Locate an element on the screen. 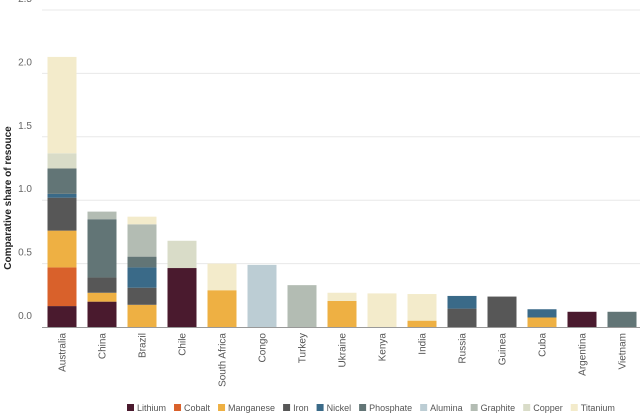  bar-segment-nickel-cuba is located at coordinates (542, 313).